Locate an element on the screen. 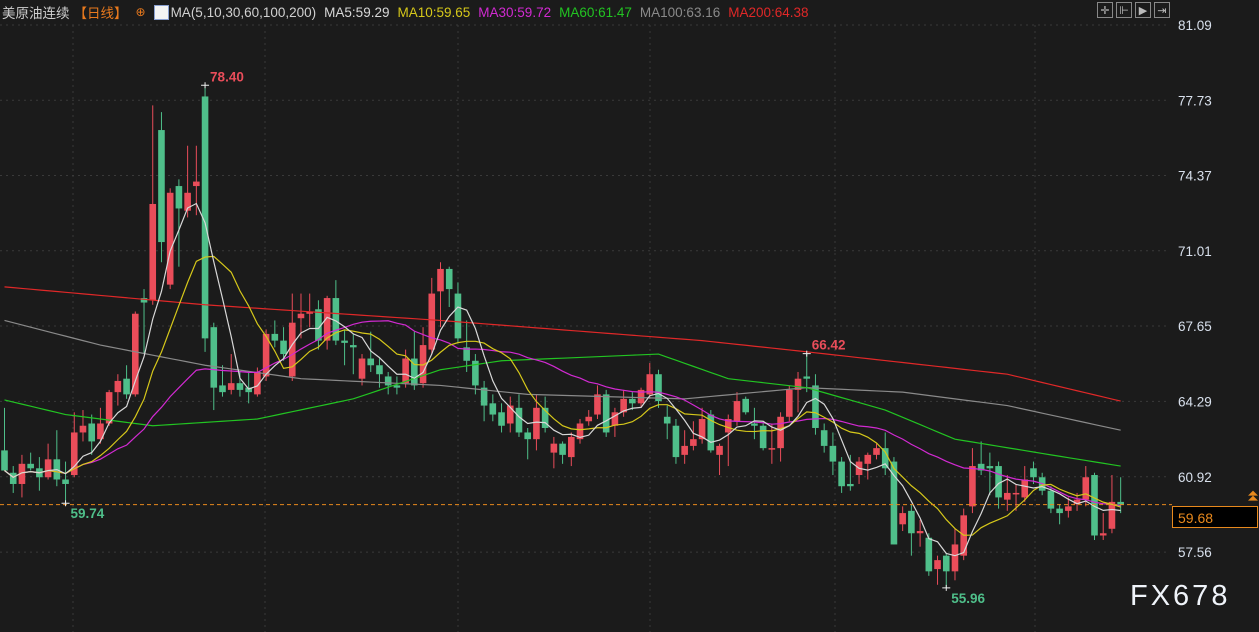 The image size is (1259, 632). circle-settings-icon: ⊕ is located at coordinates (140, 12).